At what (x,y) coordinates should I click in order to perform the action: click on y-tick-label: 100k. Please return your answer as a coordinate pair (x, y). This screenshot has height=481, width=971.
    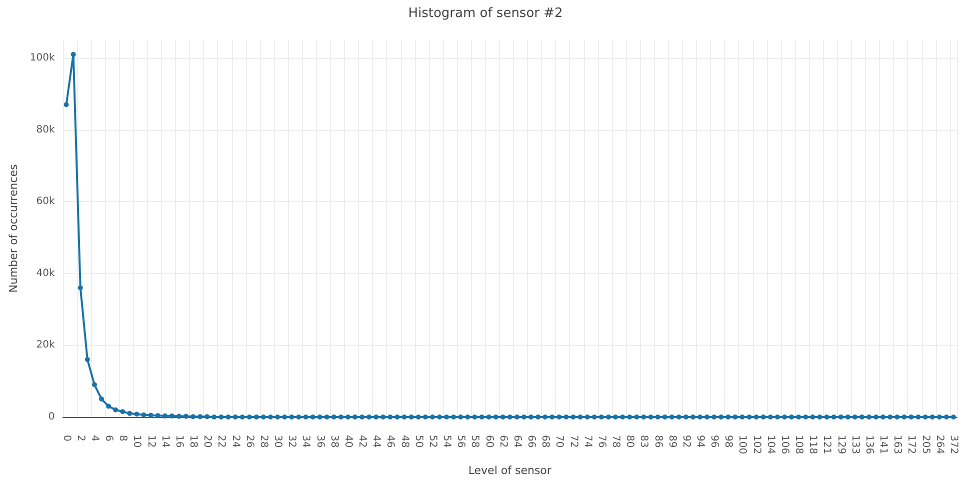
    Looking at the image, I should click on (42, 58).